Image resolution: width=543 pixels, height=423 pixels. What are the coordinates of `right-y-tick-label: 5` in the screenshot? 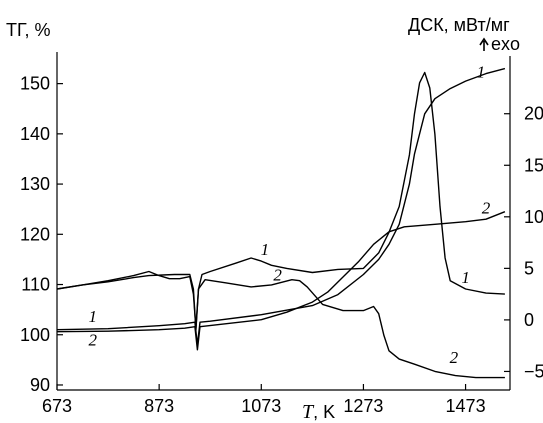 It's located at (529, 268).